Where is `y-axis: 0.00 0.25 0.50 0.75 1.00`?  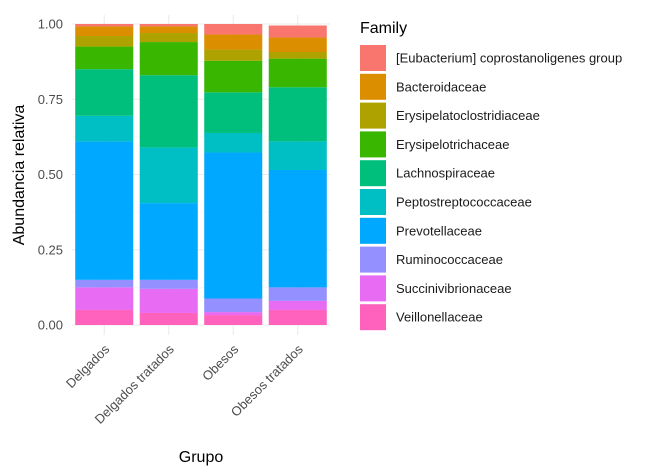
y-axis: 0.00 0.25 0.50 0.75 1.00 is located at coordinates (50, 175).